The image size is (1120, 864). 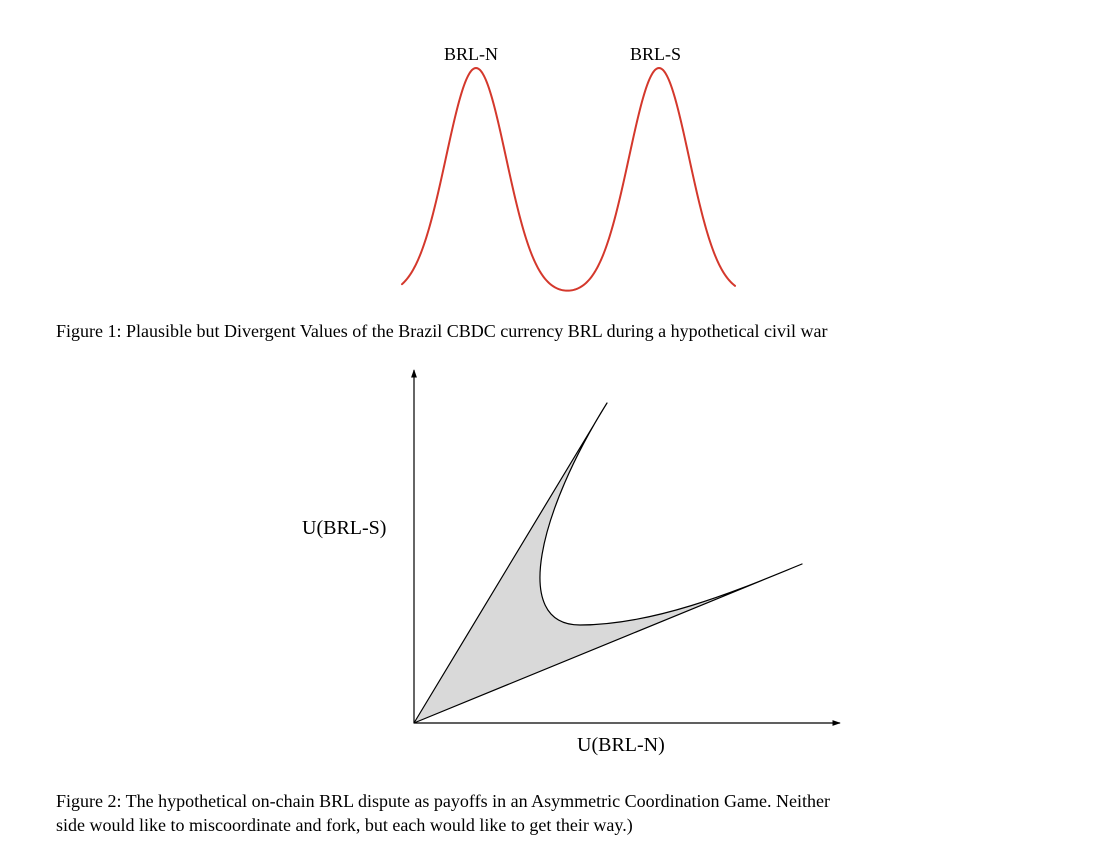 I want to click on payoff-region, so click(x=608, y=563).